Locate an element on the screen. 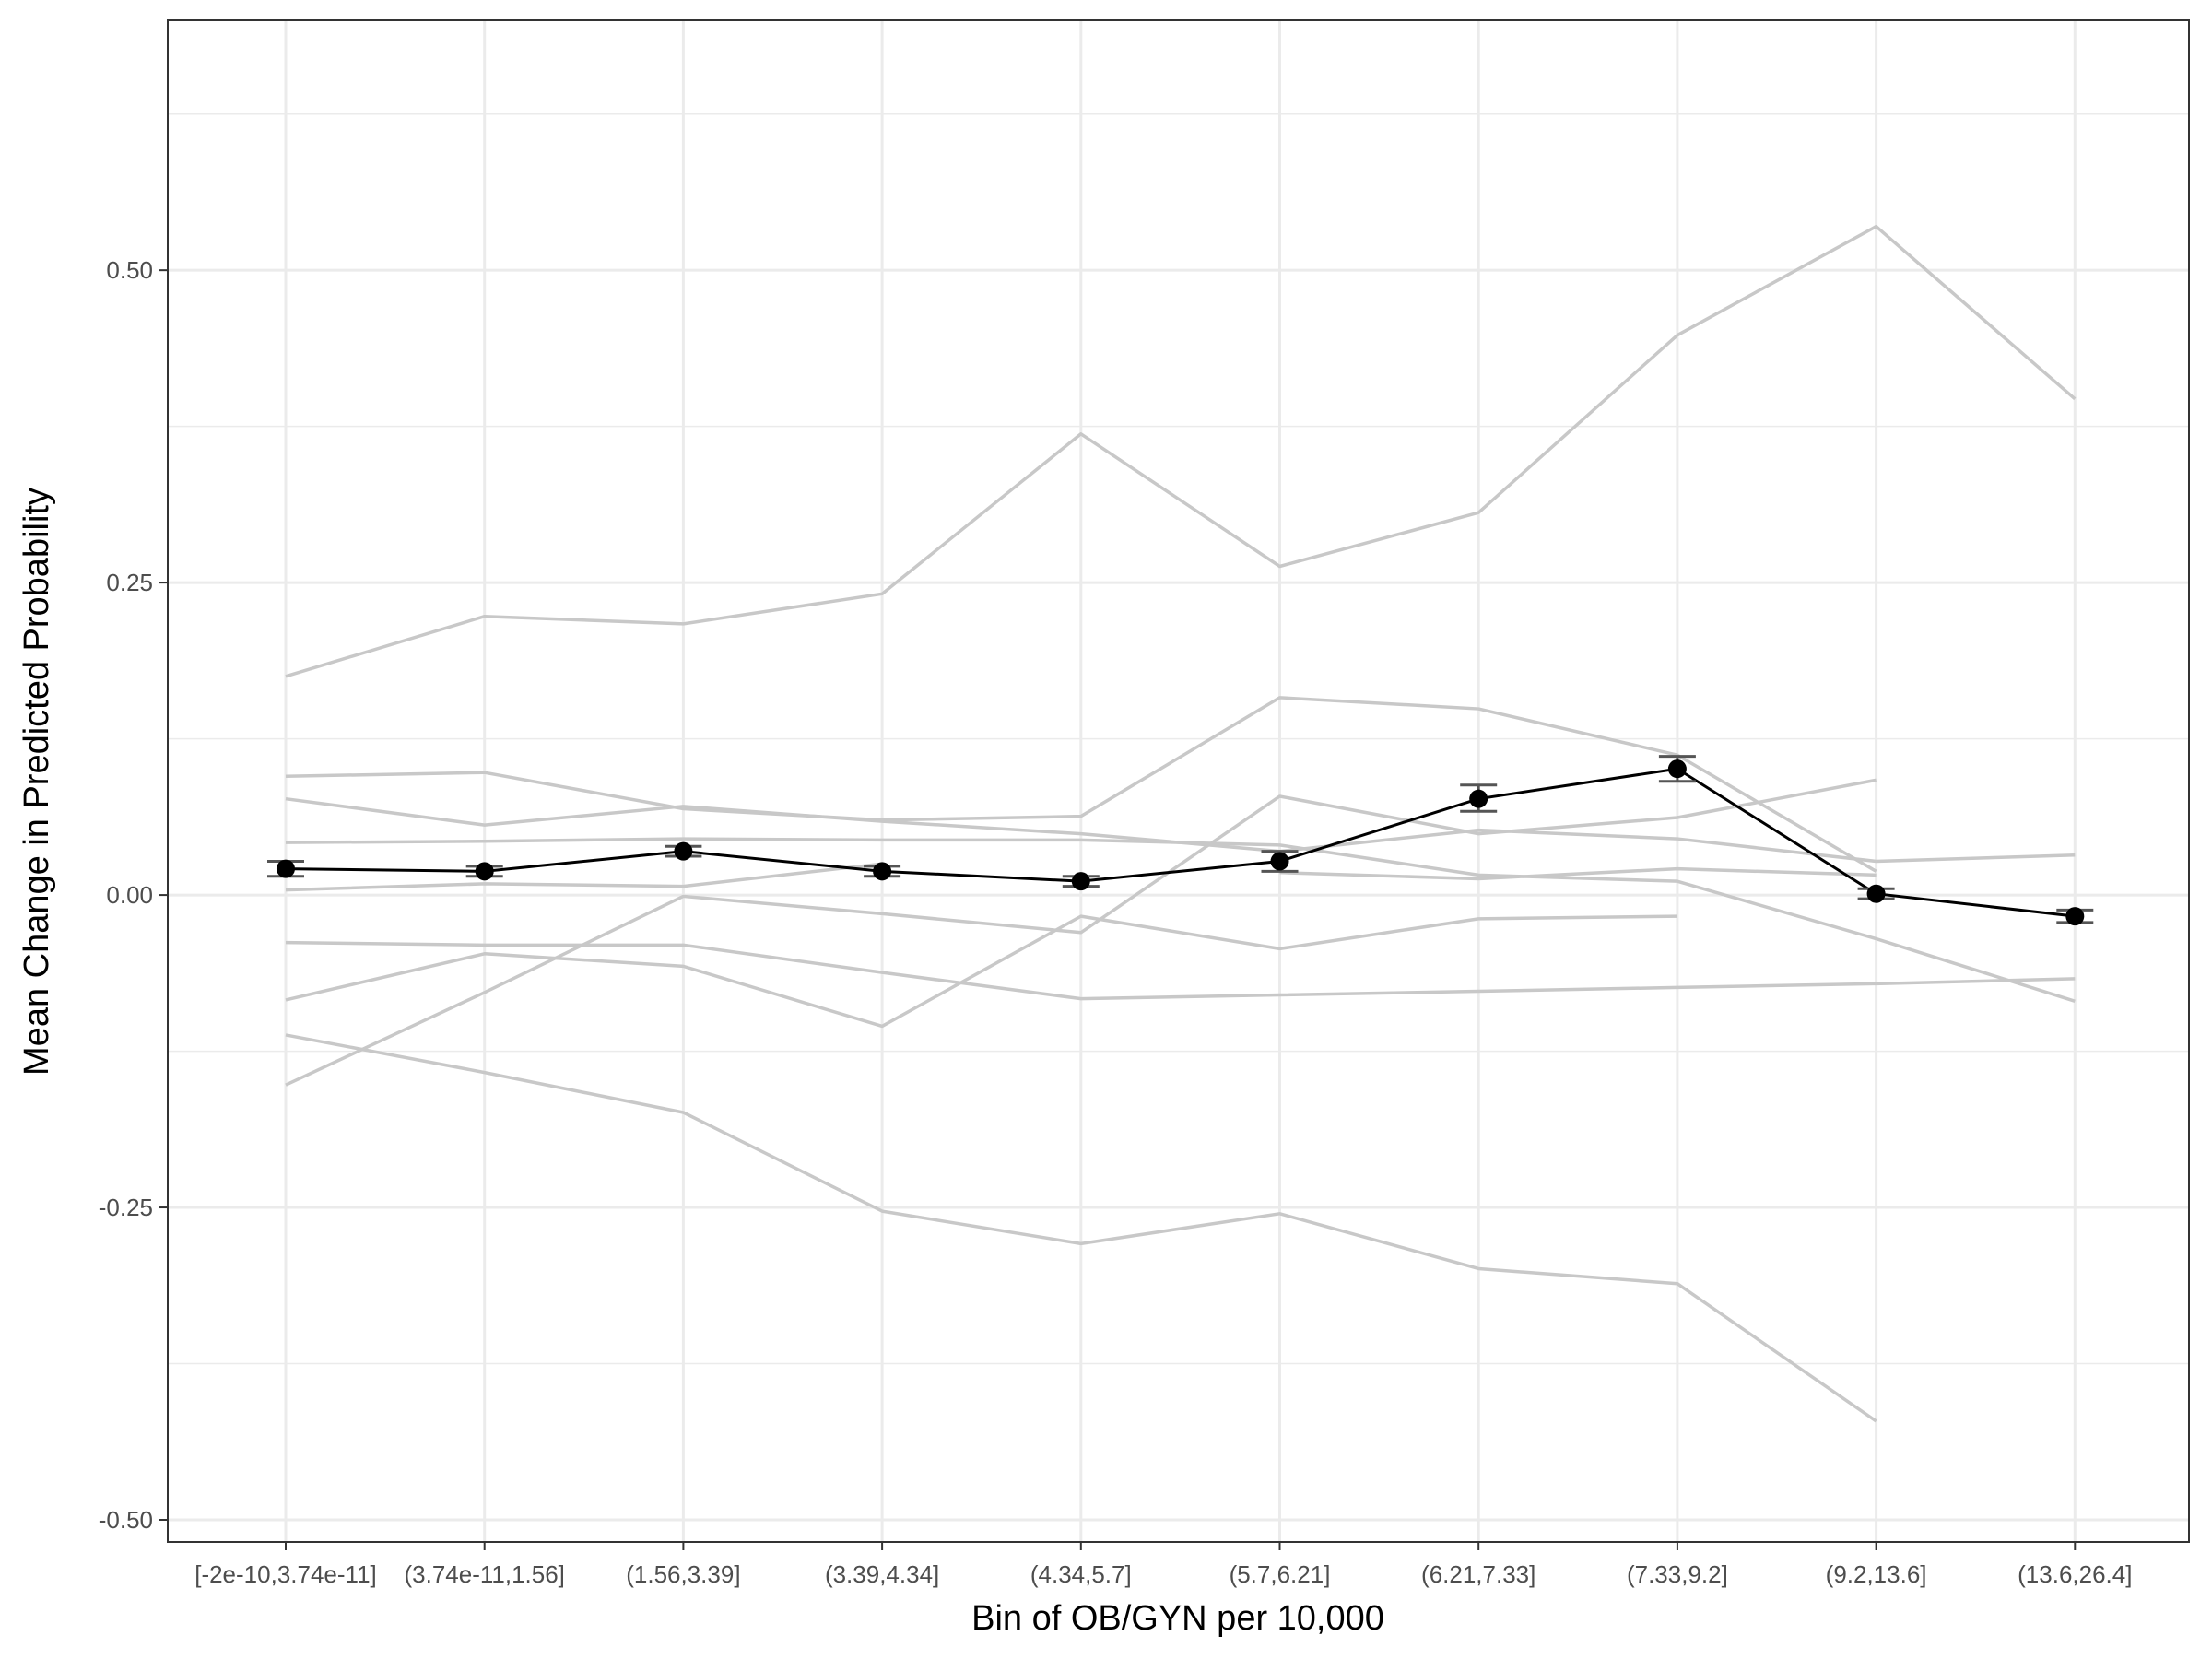 Image resolution: width=2212 pixels, height=1659 pixels. x-tick-label: (5.7,6.21] is located at coordinates (1280, 1574).